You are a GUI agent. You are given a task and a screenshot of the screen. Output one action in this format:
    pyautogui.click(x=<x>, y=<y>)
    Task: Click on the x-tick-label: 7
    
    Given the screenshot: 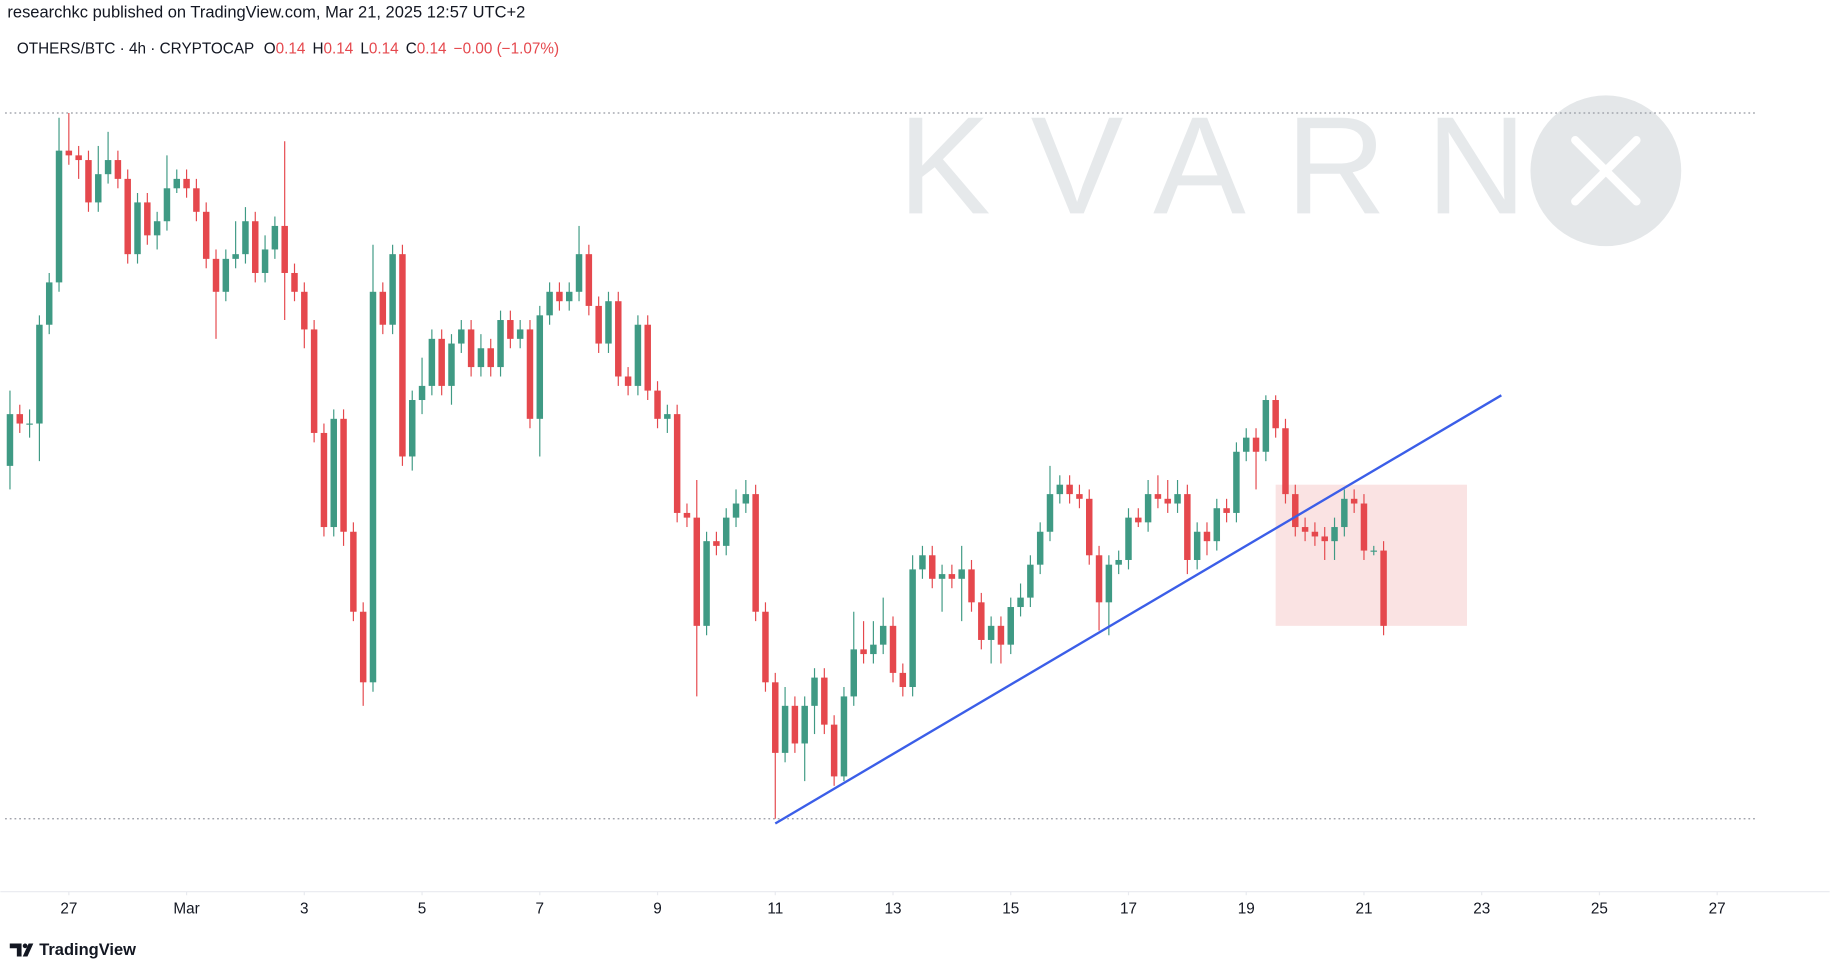 What is the action you would take?
    pyautogui.click(x=540, y=908)
    